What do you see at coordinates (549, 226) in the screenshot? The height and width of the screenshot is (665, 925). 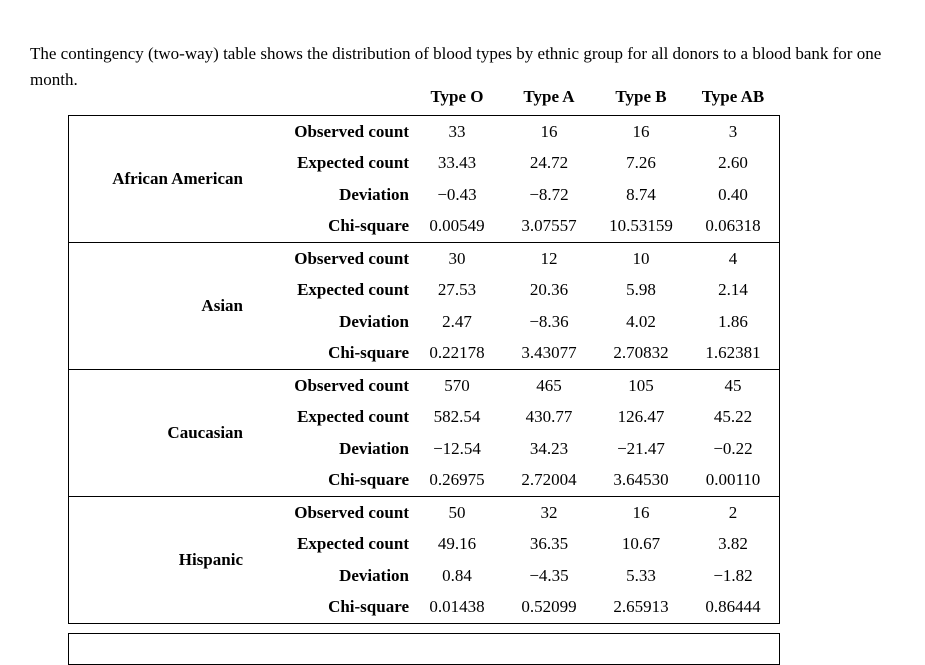 I see `cell-value: 3.07557` at bounding box center [549, 226].